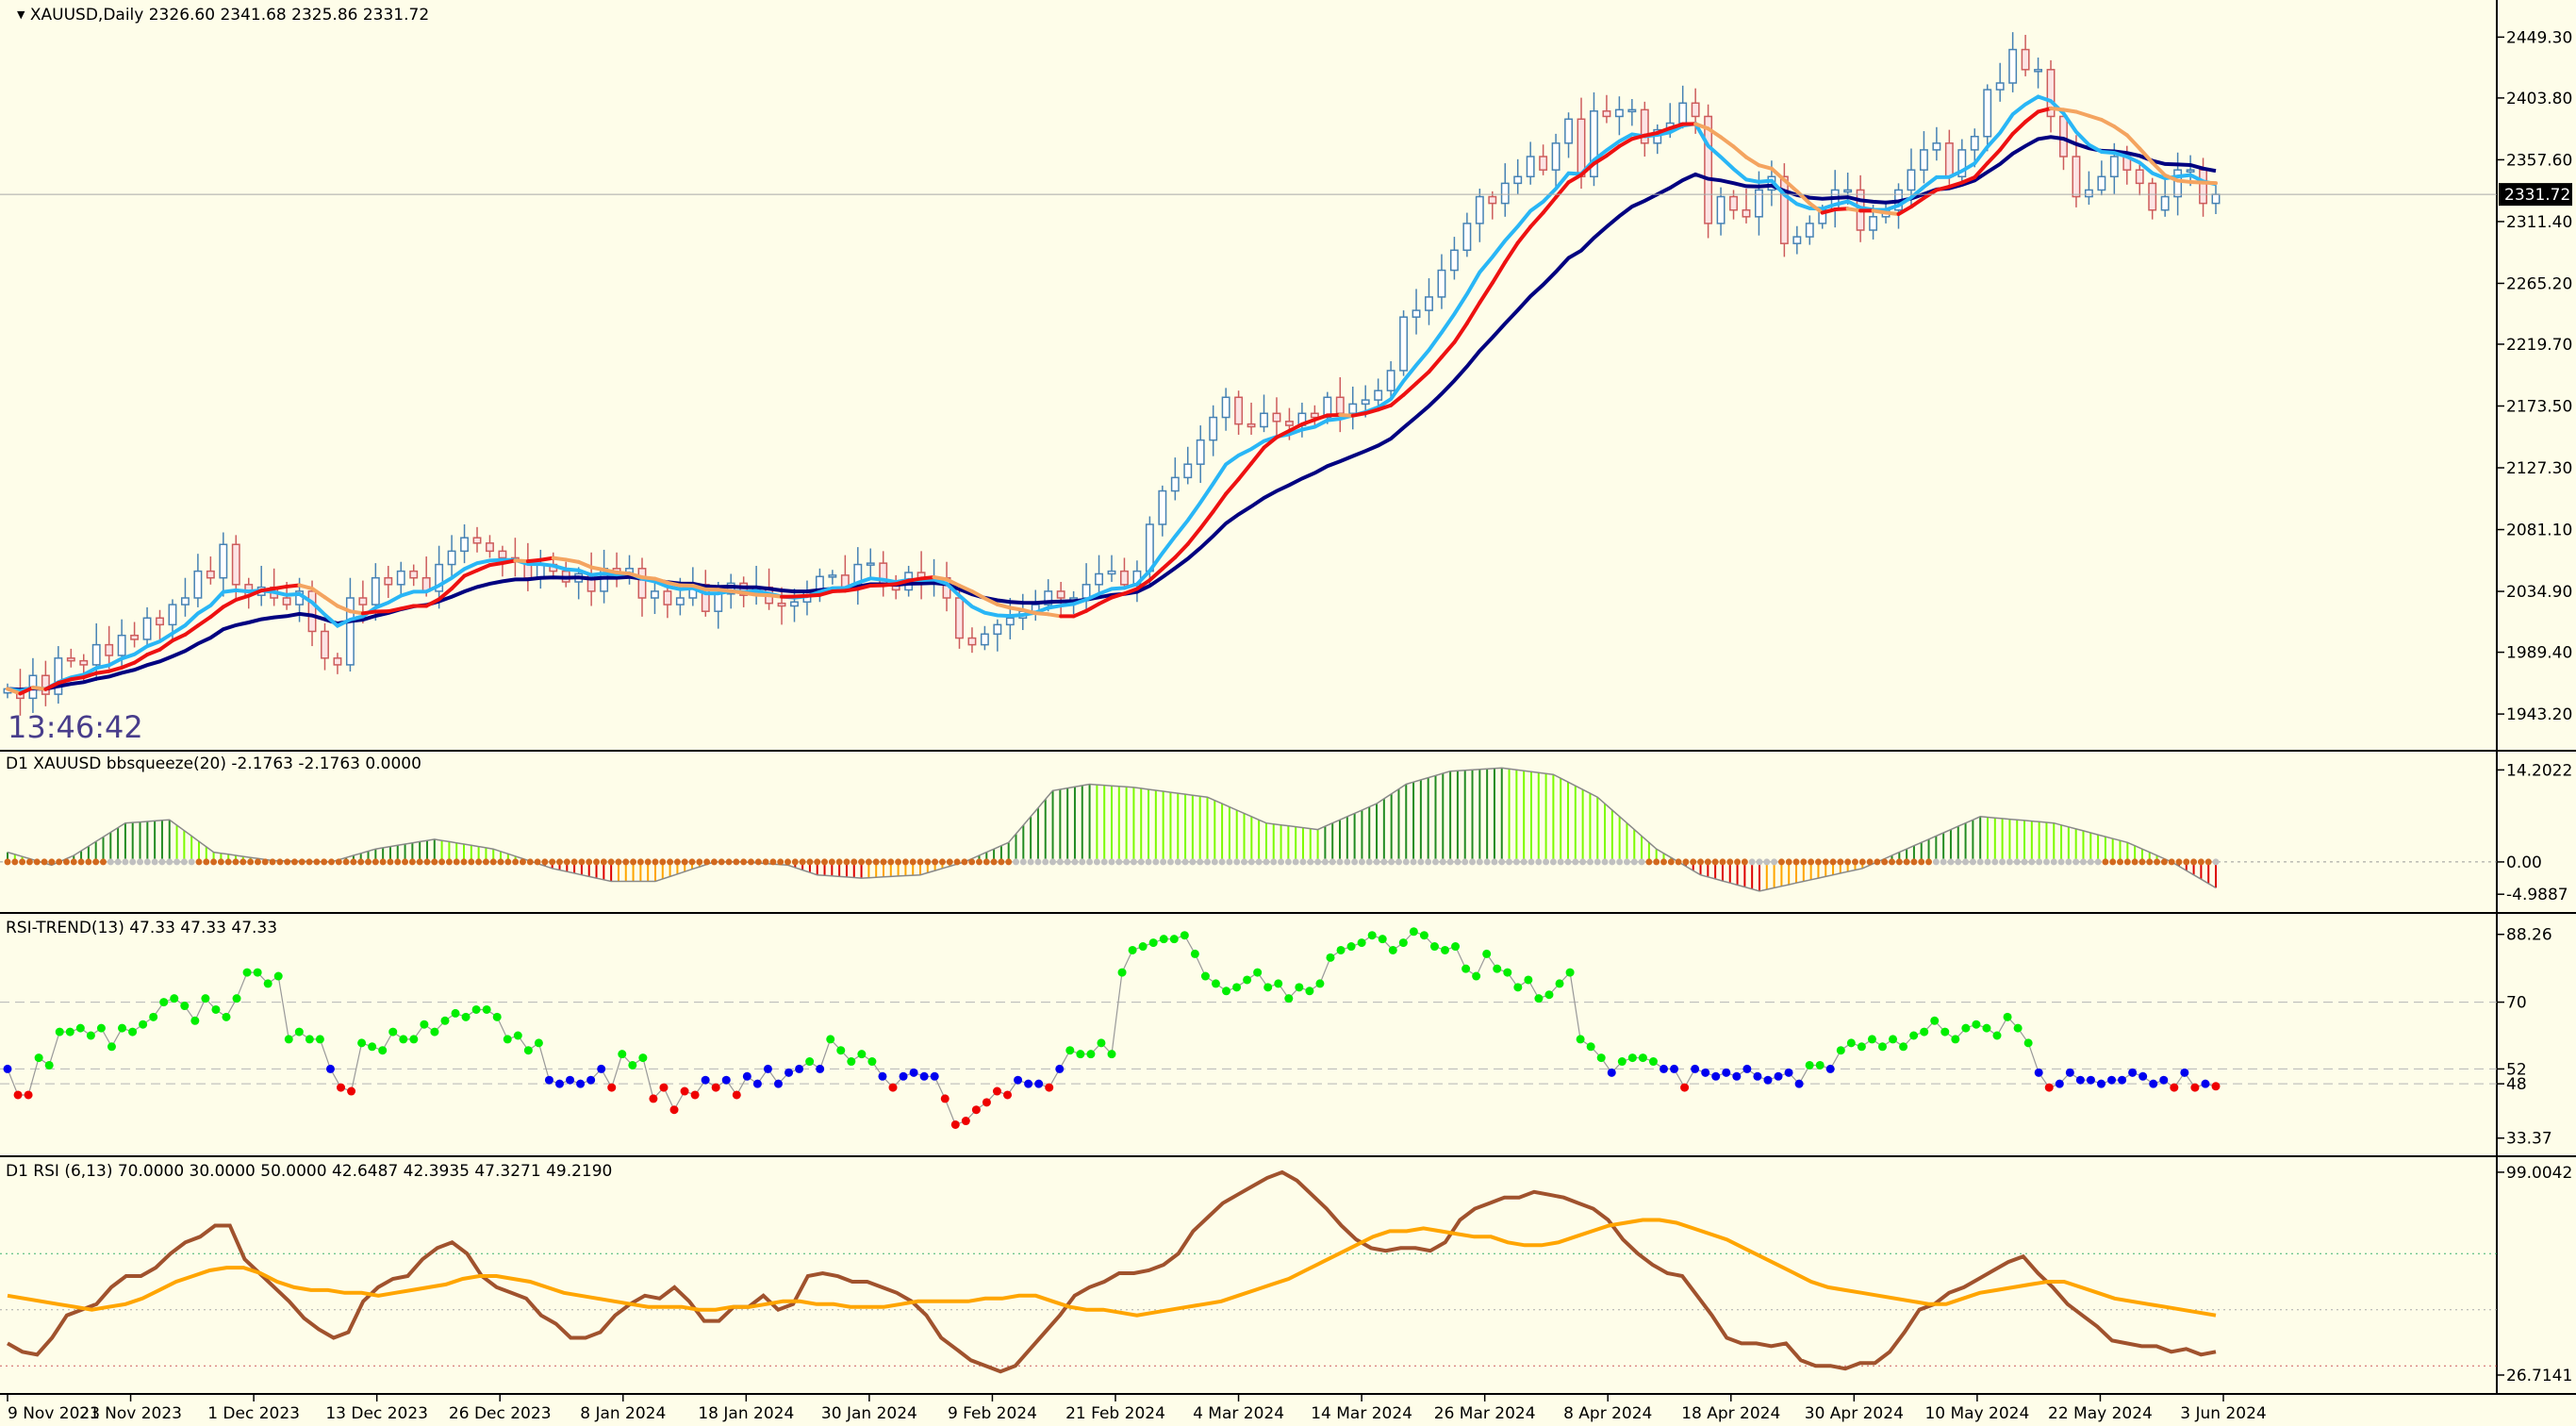 The image size is (2576, 1426). I want to click on clock-label: 13:46:42, so click(75, 727).